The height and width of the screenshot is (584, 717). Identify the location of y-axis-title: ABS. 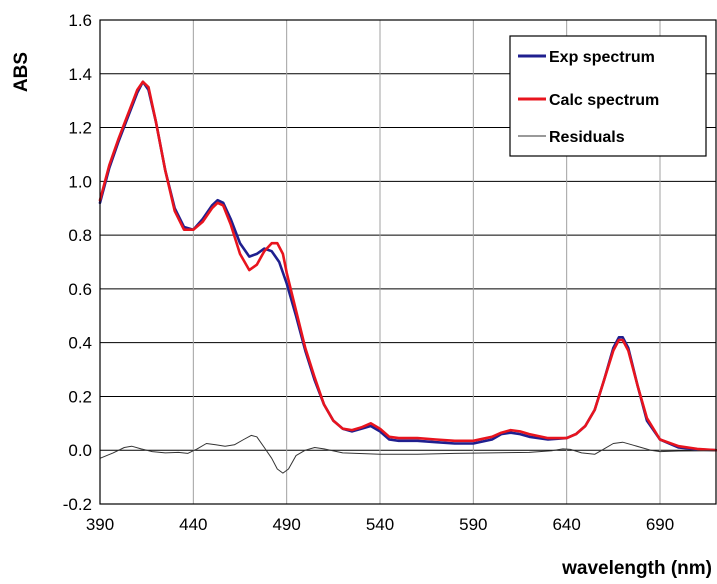
(21, 72).